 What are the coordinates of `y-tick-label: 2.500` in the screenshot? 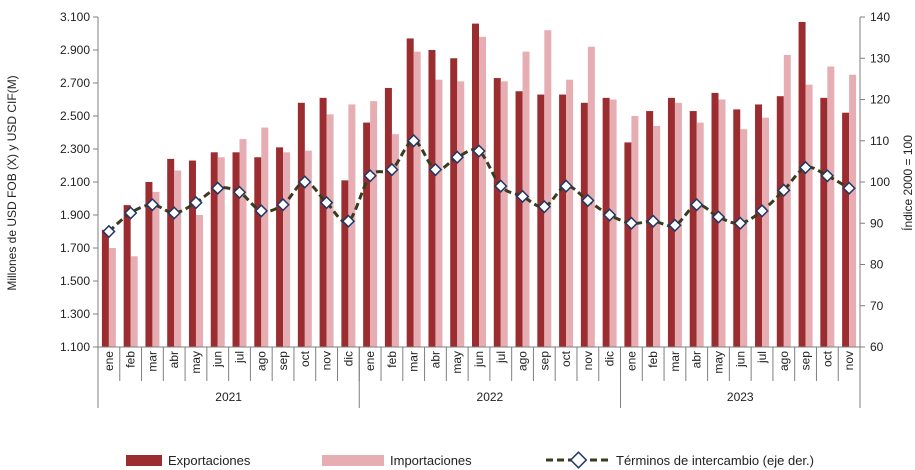 It's located at (75, 116).